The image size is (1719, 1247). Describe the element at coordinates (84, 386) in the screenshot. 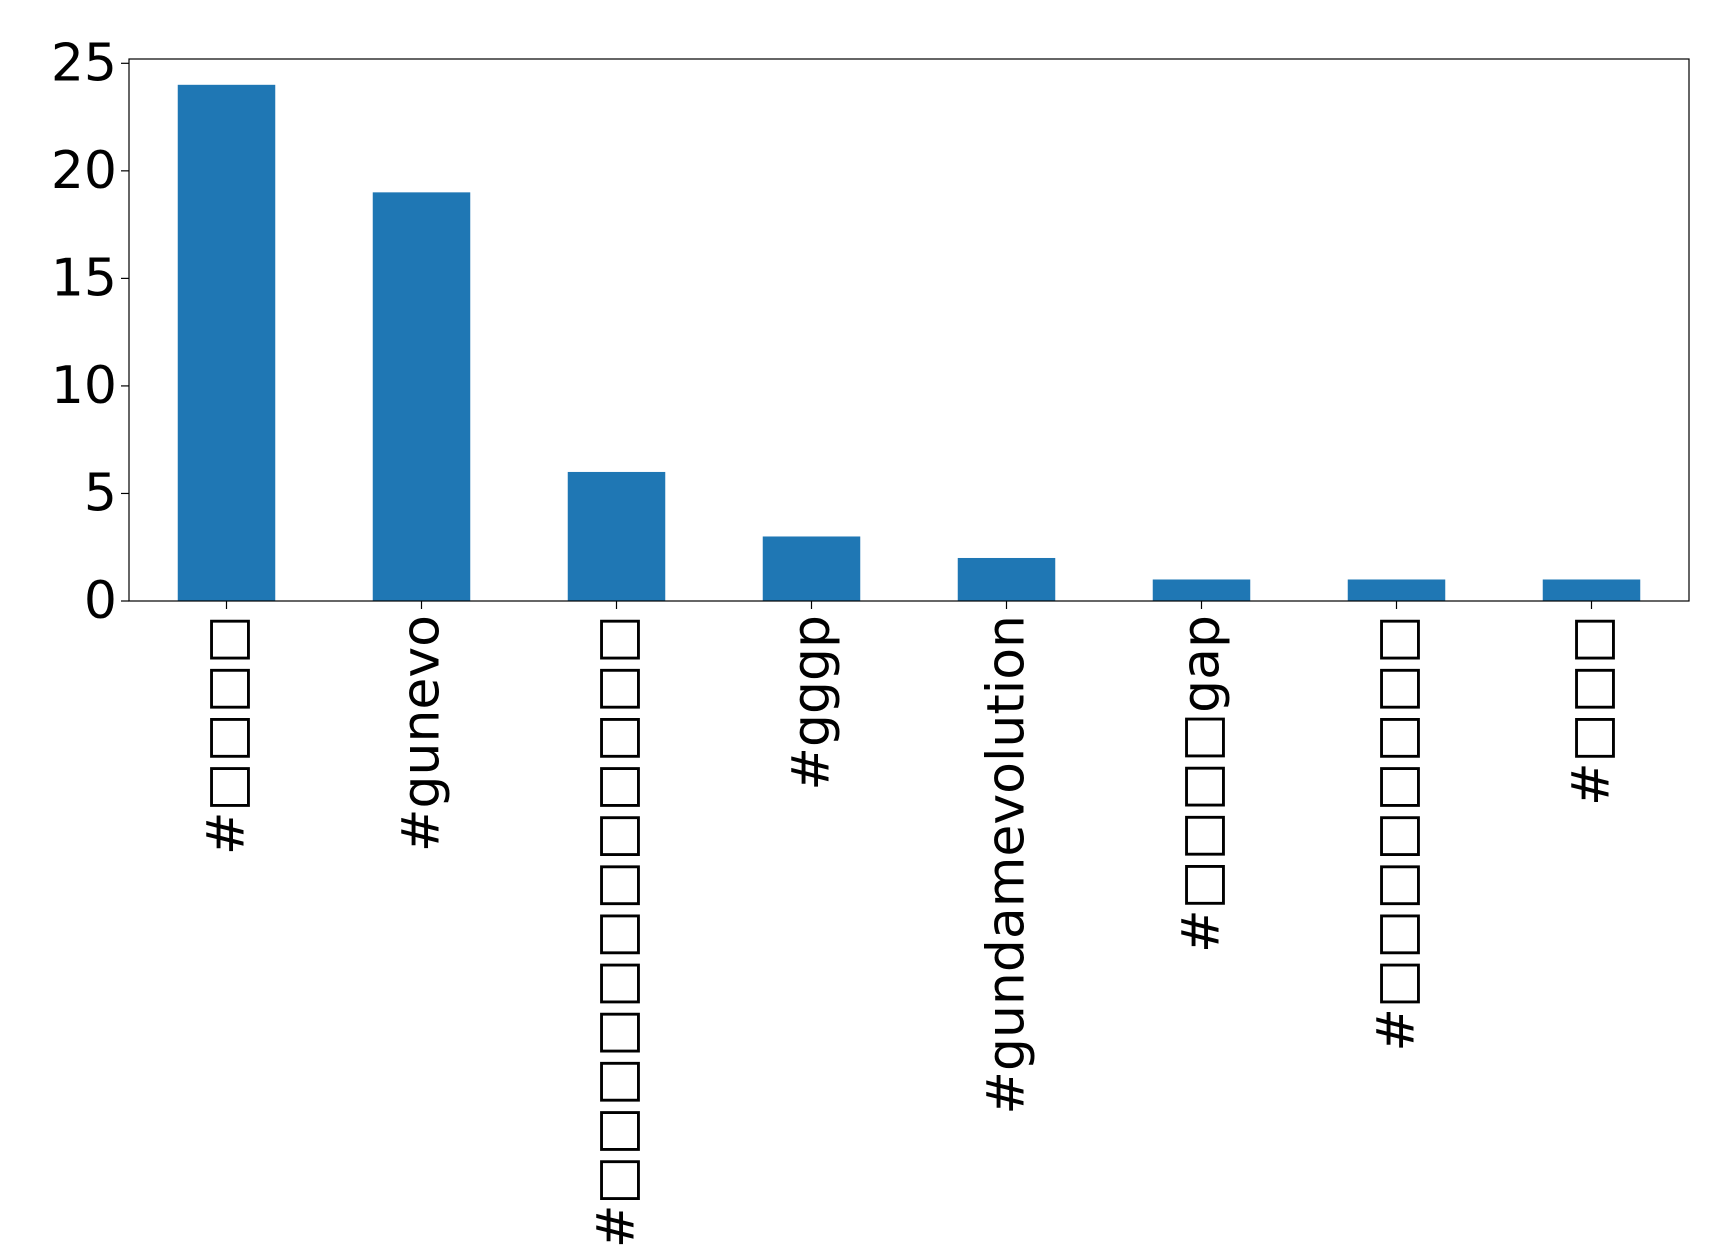

I see `y-tick-label: 10` at that location.